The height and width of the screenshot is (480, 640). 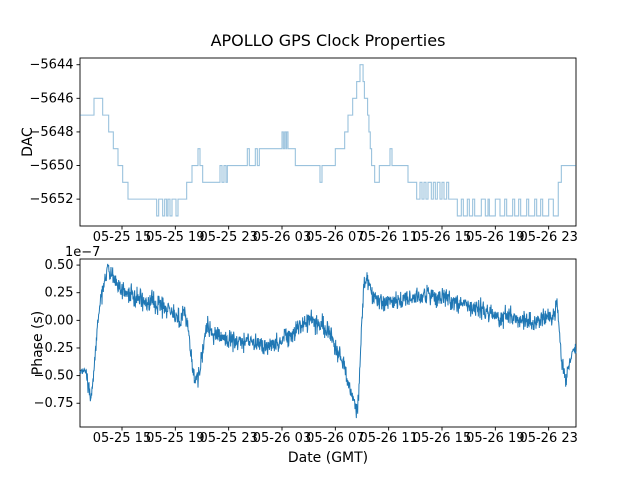 What do you see at coordinates (54, 348) in the screenshot?
I see `y-tick-label: −0.25` at bounding box center [54, 348].